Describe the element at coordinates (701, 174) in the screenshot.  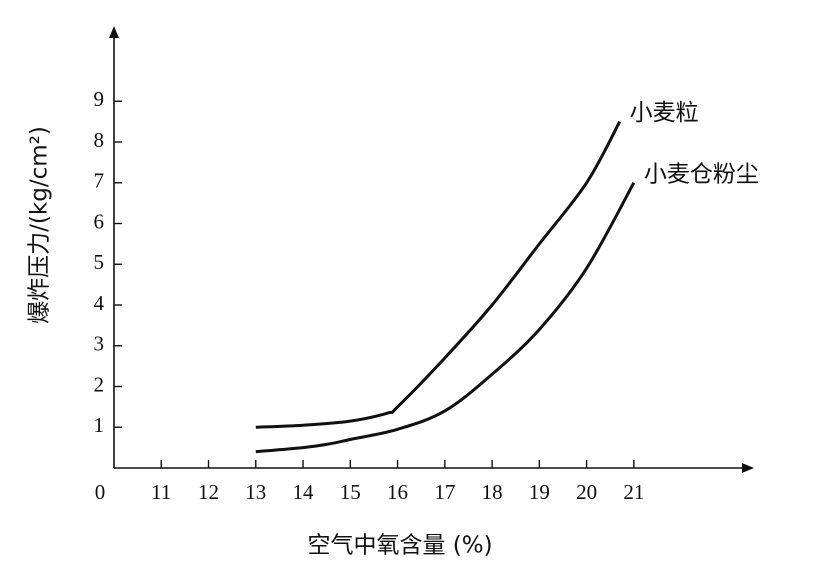
I see `series-label: 小麦仓粉尘` at that location.